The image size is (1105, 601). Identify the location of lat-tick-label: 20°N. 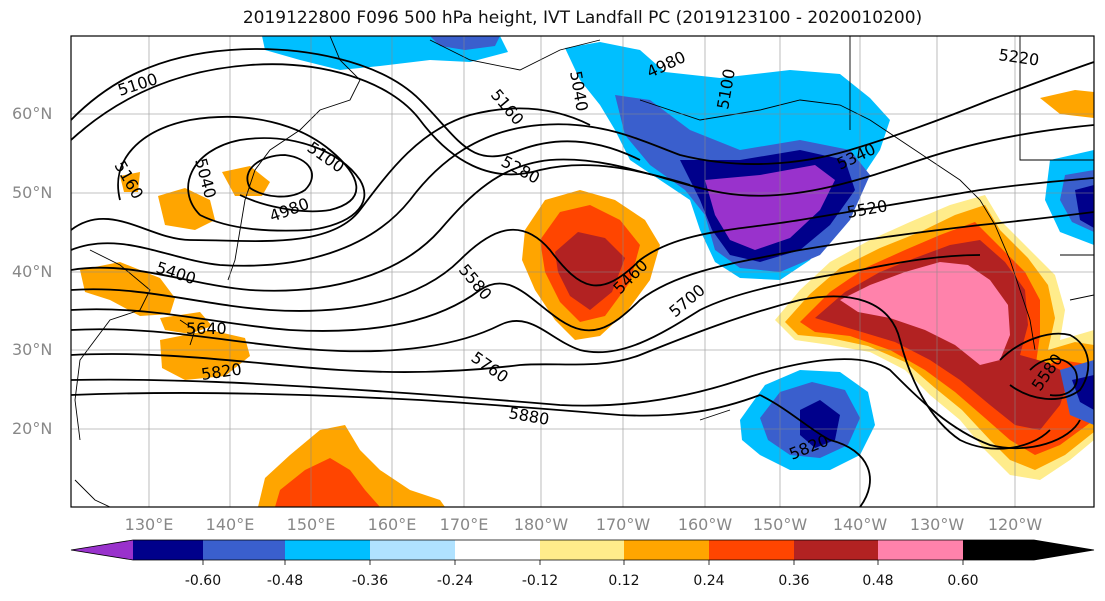
(32, 428).